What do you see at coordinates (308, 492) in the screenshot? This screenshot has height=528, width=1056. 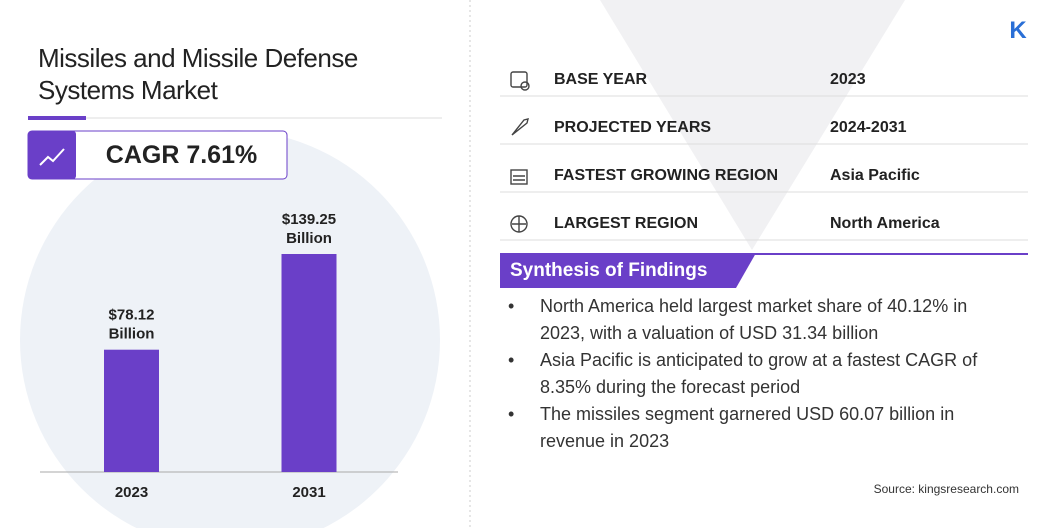 I see `x-tick-label: 2031` at bounding box center [308, 492].